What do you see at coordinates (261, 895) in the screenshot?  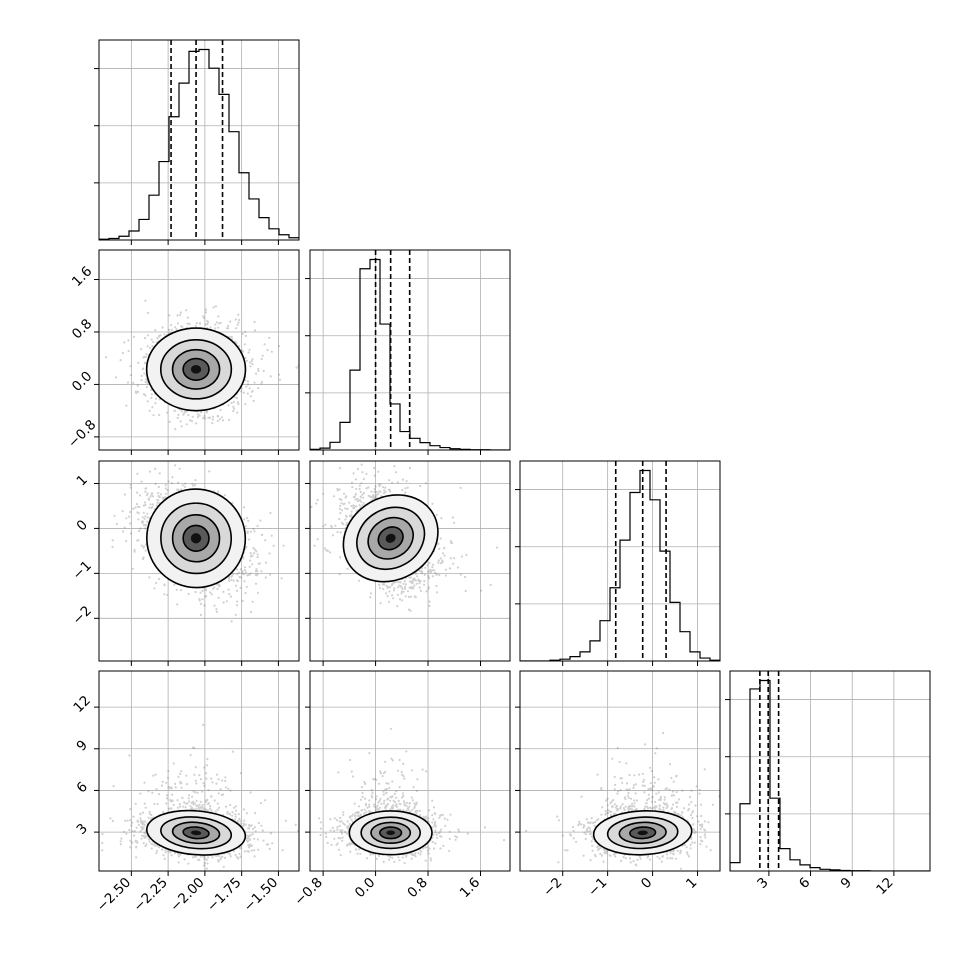 I see `x-tick-label: −1.50` at bounding box center [261, 895].